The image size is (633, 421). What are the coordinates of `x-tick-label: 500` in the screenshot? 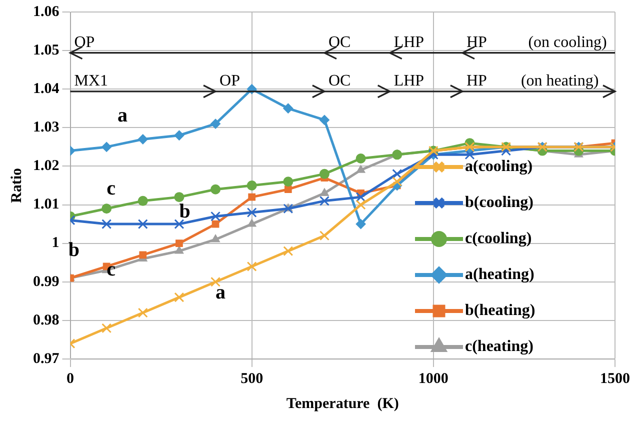 It's located at (252, 378).